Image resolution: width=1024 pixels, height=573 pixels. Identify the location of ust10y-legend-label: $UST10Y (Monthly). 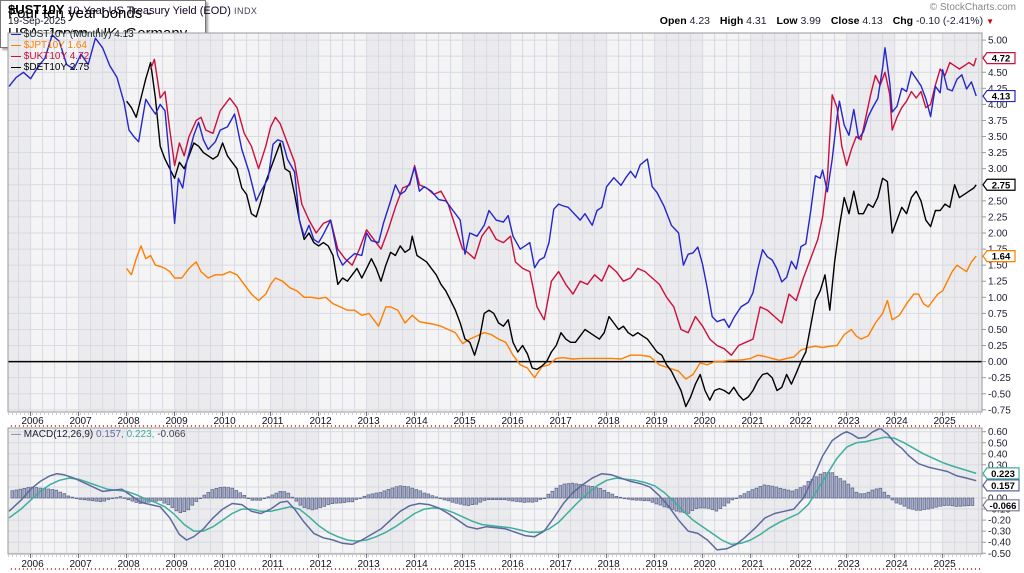
(67, 34).